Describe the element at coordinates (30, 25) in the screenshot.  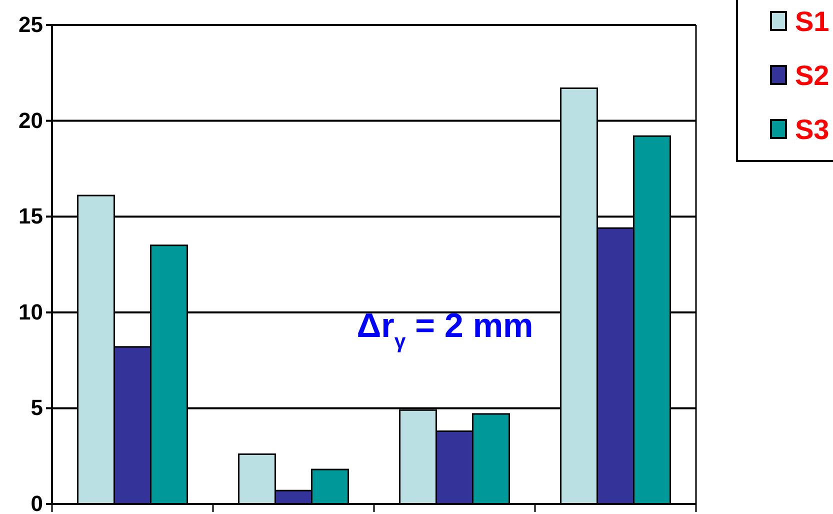
I see `y-tick-label: 25` at that location.